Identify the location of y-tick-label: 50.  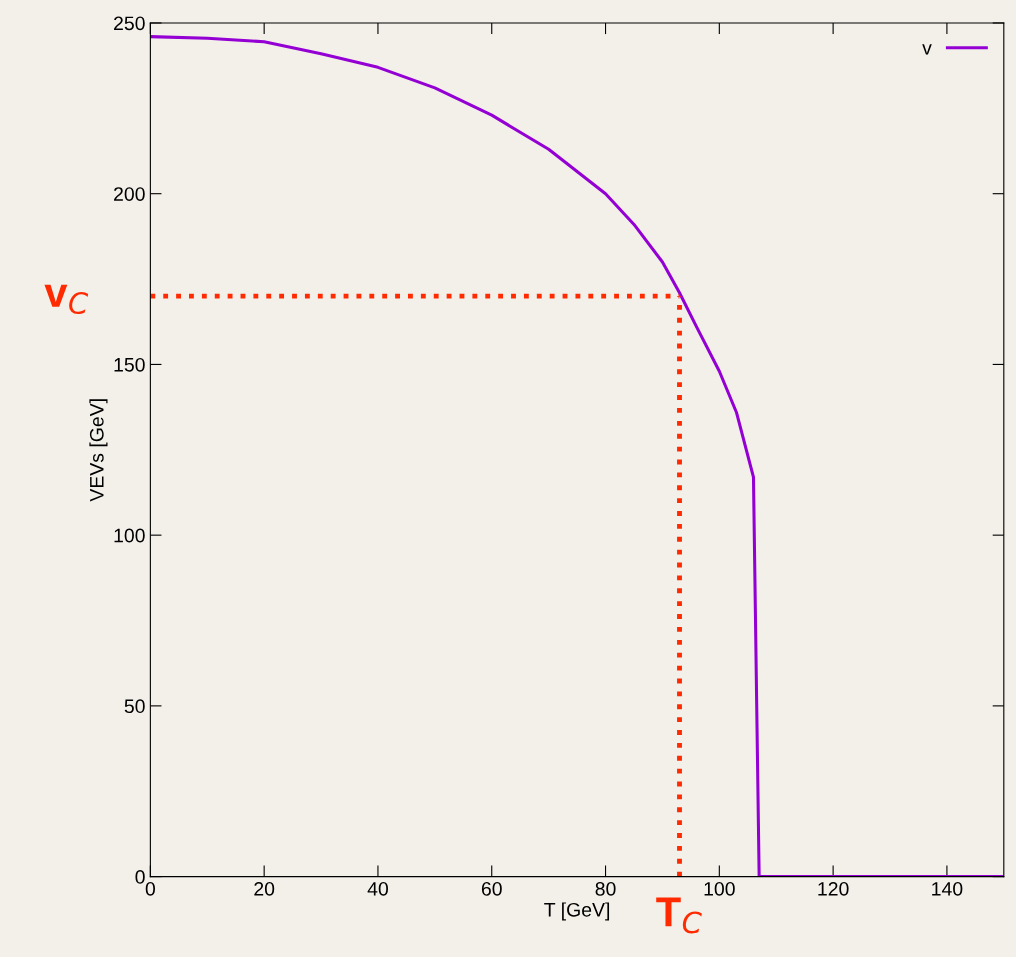
(134, 706).